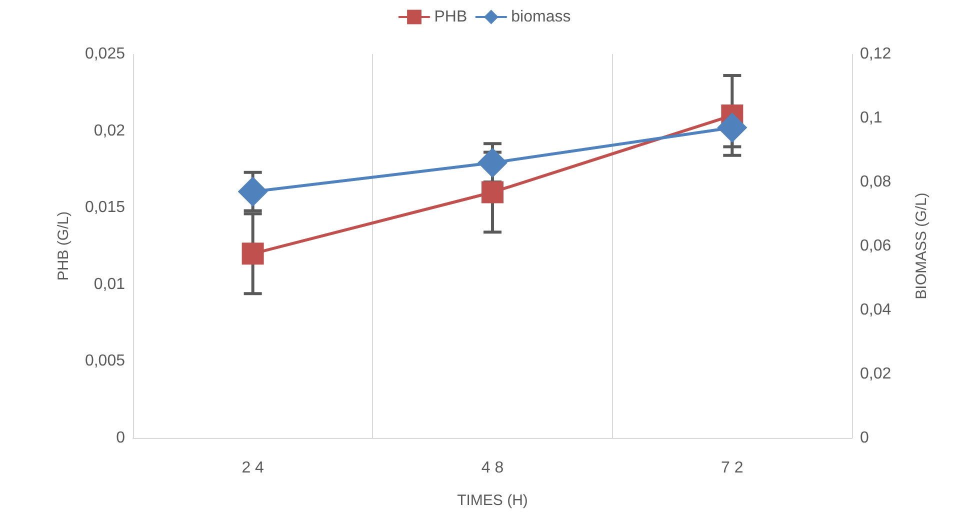  What do you see at coordinates (451, 17) in the screenshot?
I see `legend-label: PHB` at bounding box center [451, 17].